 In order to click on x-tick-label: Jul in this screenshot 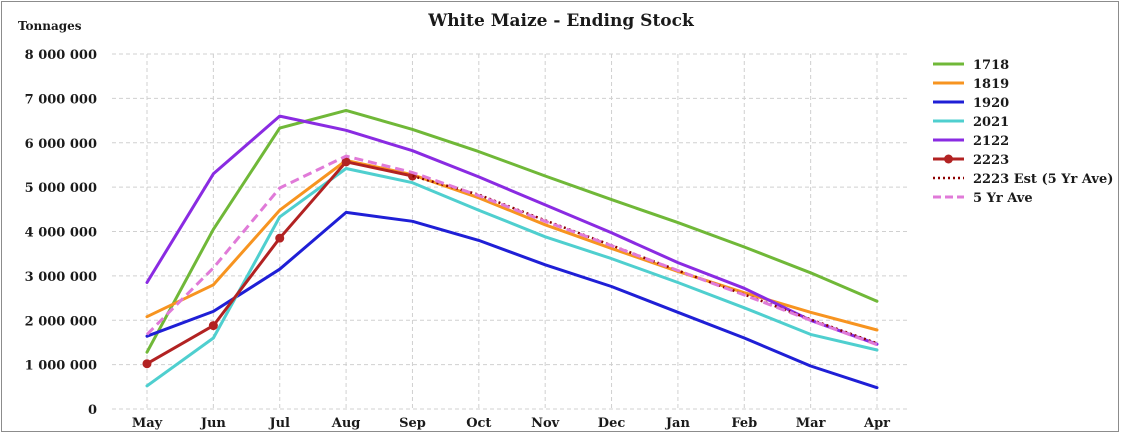, I will do `click(279, 423)`.